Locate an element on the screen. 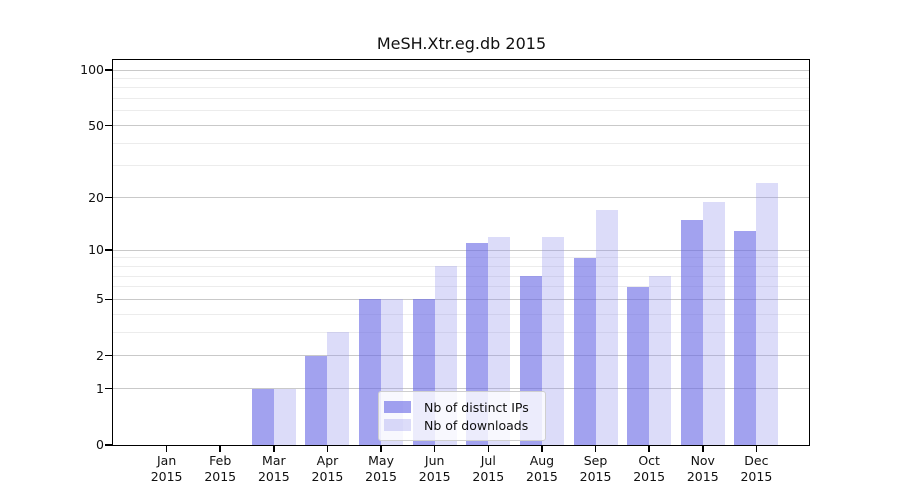 The image size is (900, 500). x-tick-label-dec: Dec 2015 is located at coordinates (756, 468).